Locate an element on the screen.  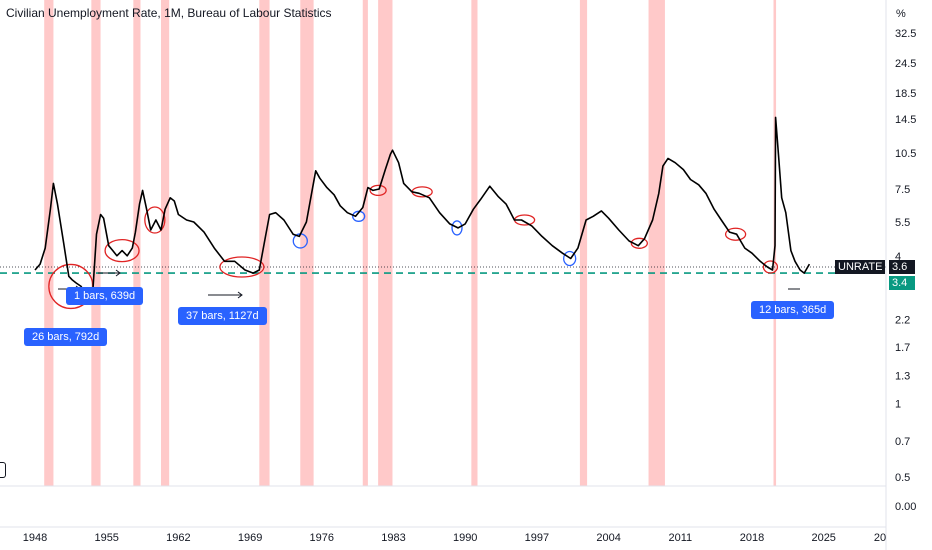
y-tick-label: 10.5 is located at coordinates (905, 154).